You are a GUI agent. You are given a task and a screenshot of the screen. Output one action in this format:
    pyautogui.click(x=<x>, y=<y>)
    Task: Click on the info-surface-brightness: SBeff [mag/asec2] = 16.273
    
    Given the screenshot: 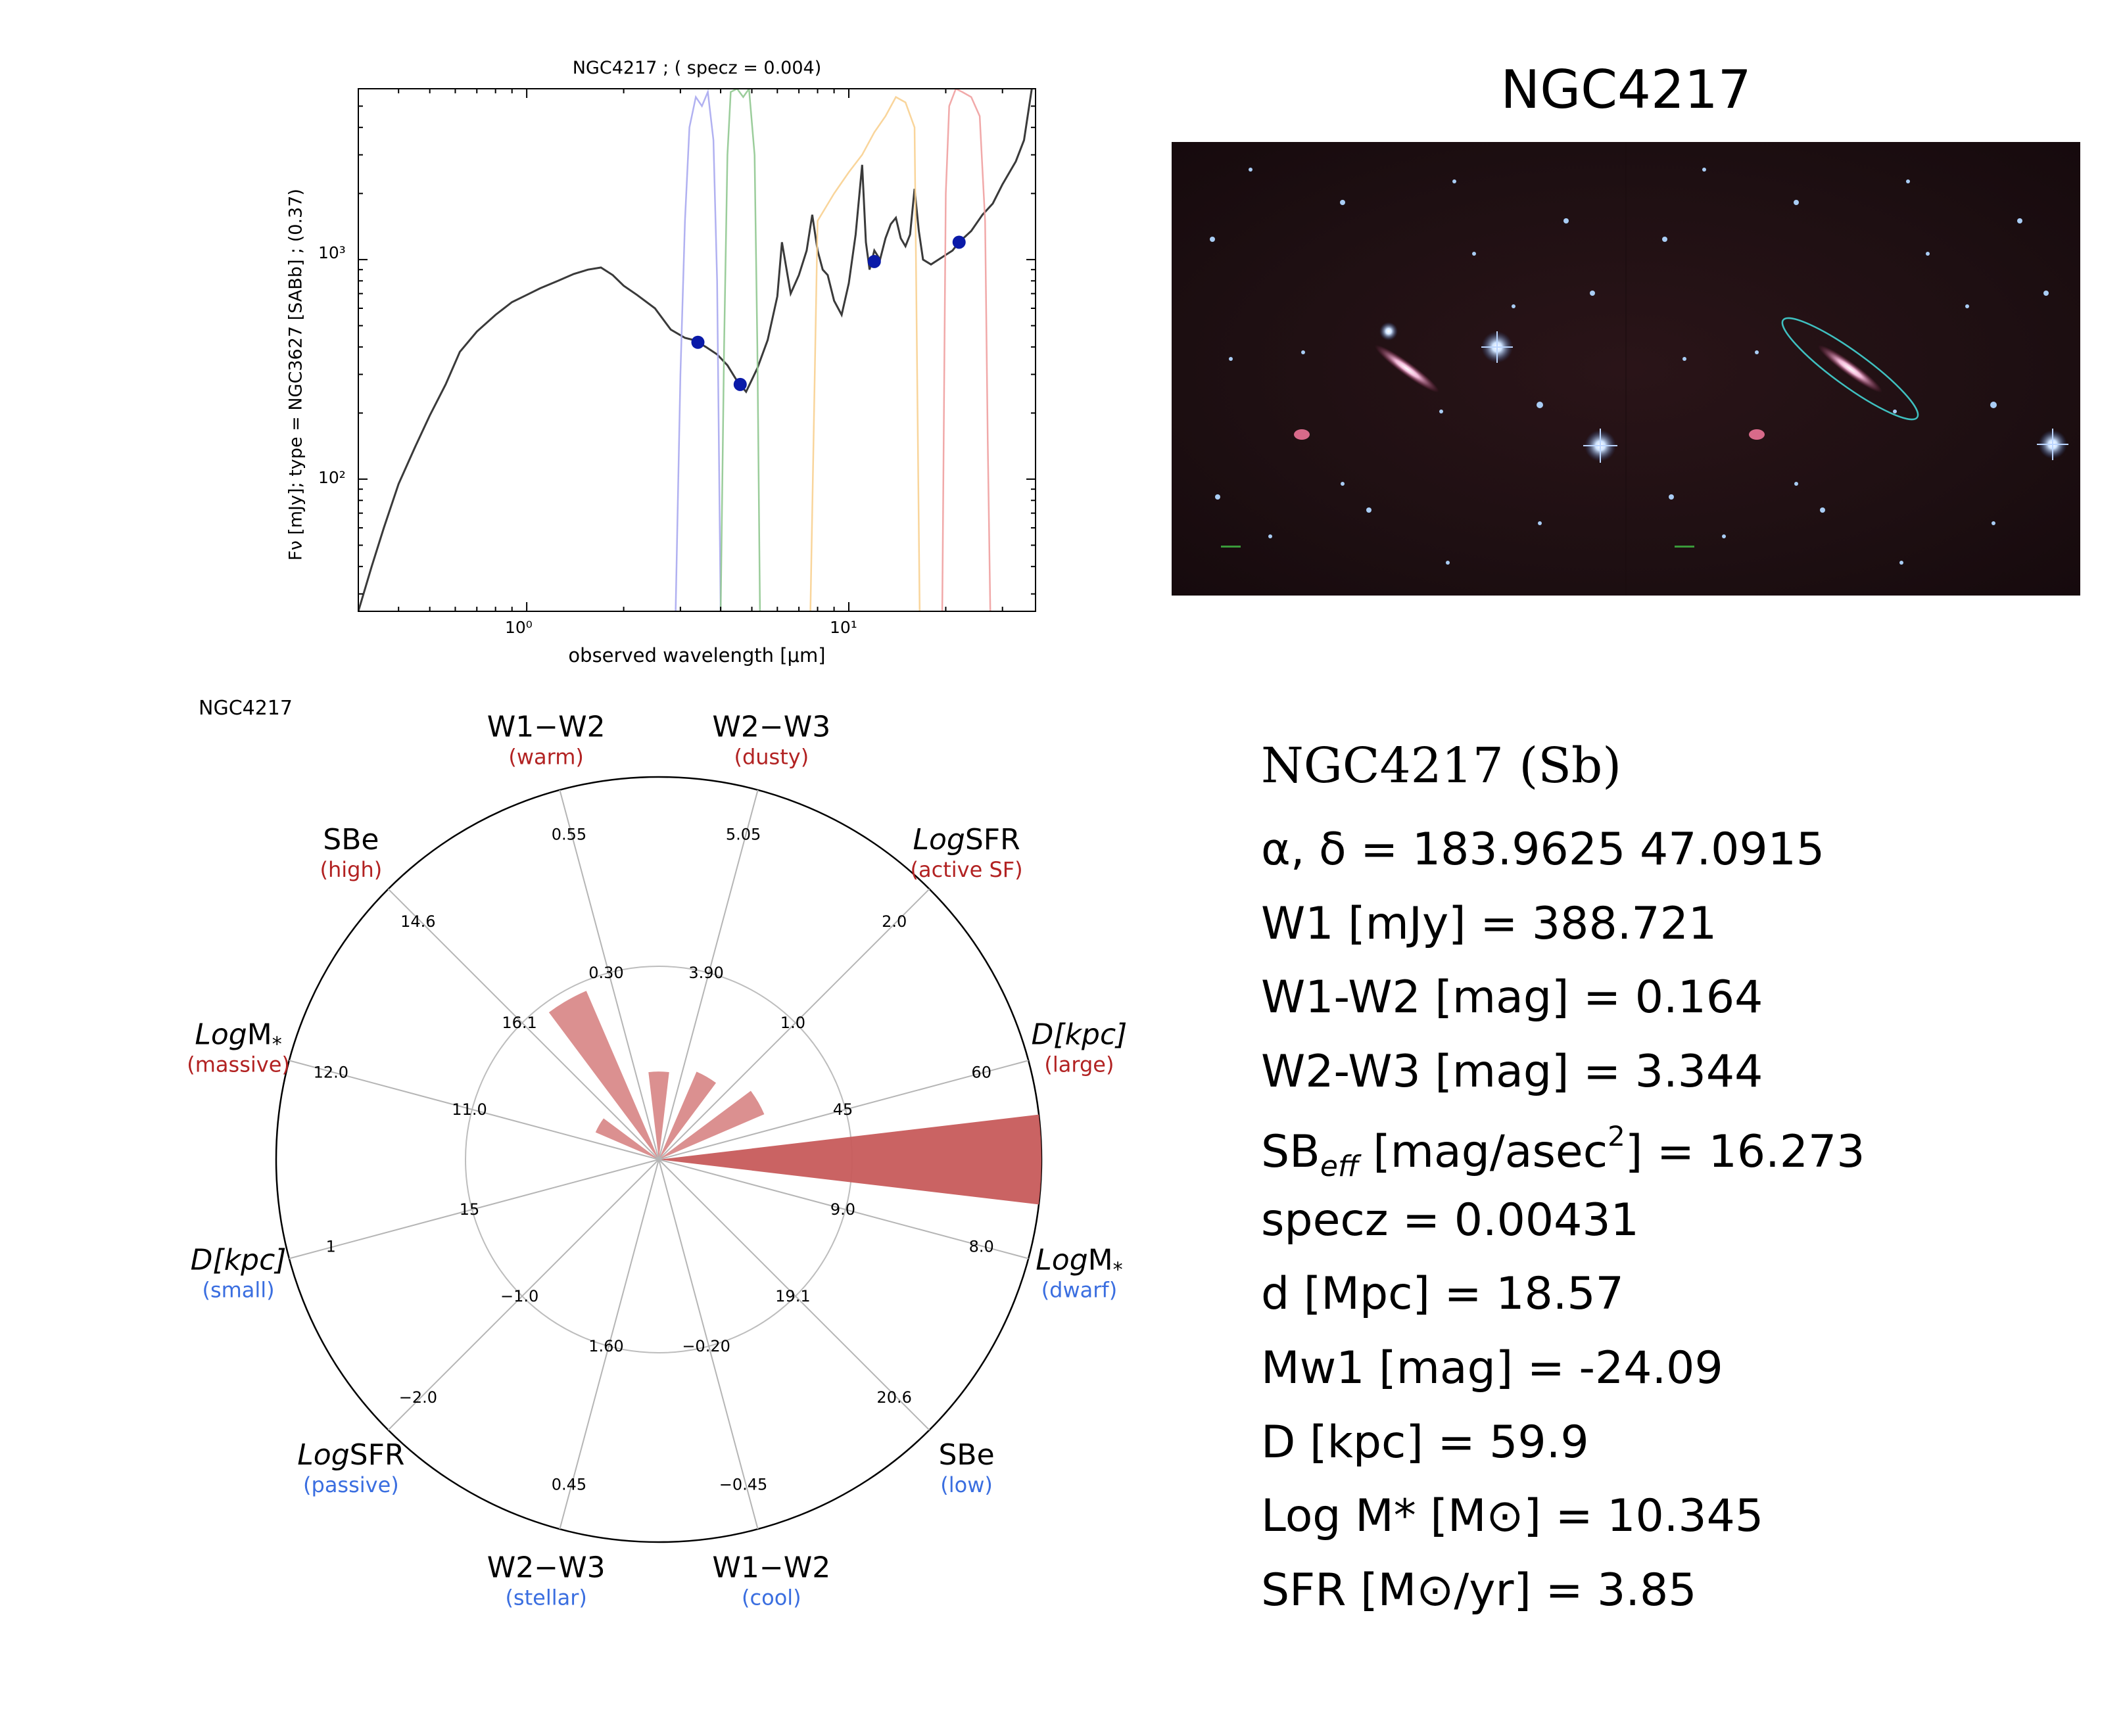 What is the action you would take?
    pyautogui.click(x=1563, y=1152)
    